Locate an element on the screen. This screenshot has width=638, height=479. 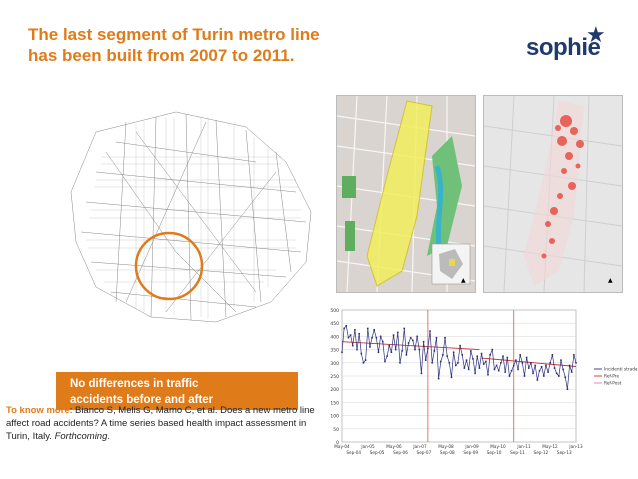
x-tick-label: Jan-07 is located at coordinates (419, 446).